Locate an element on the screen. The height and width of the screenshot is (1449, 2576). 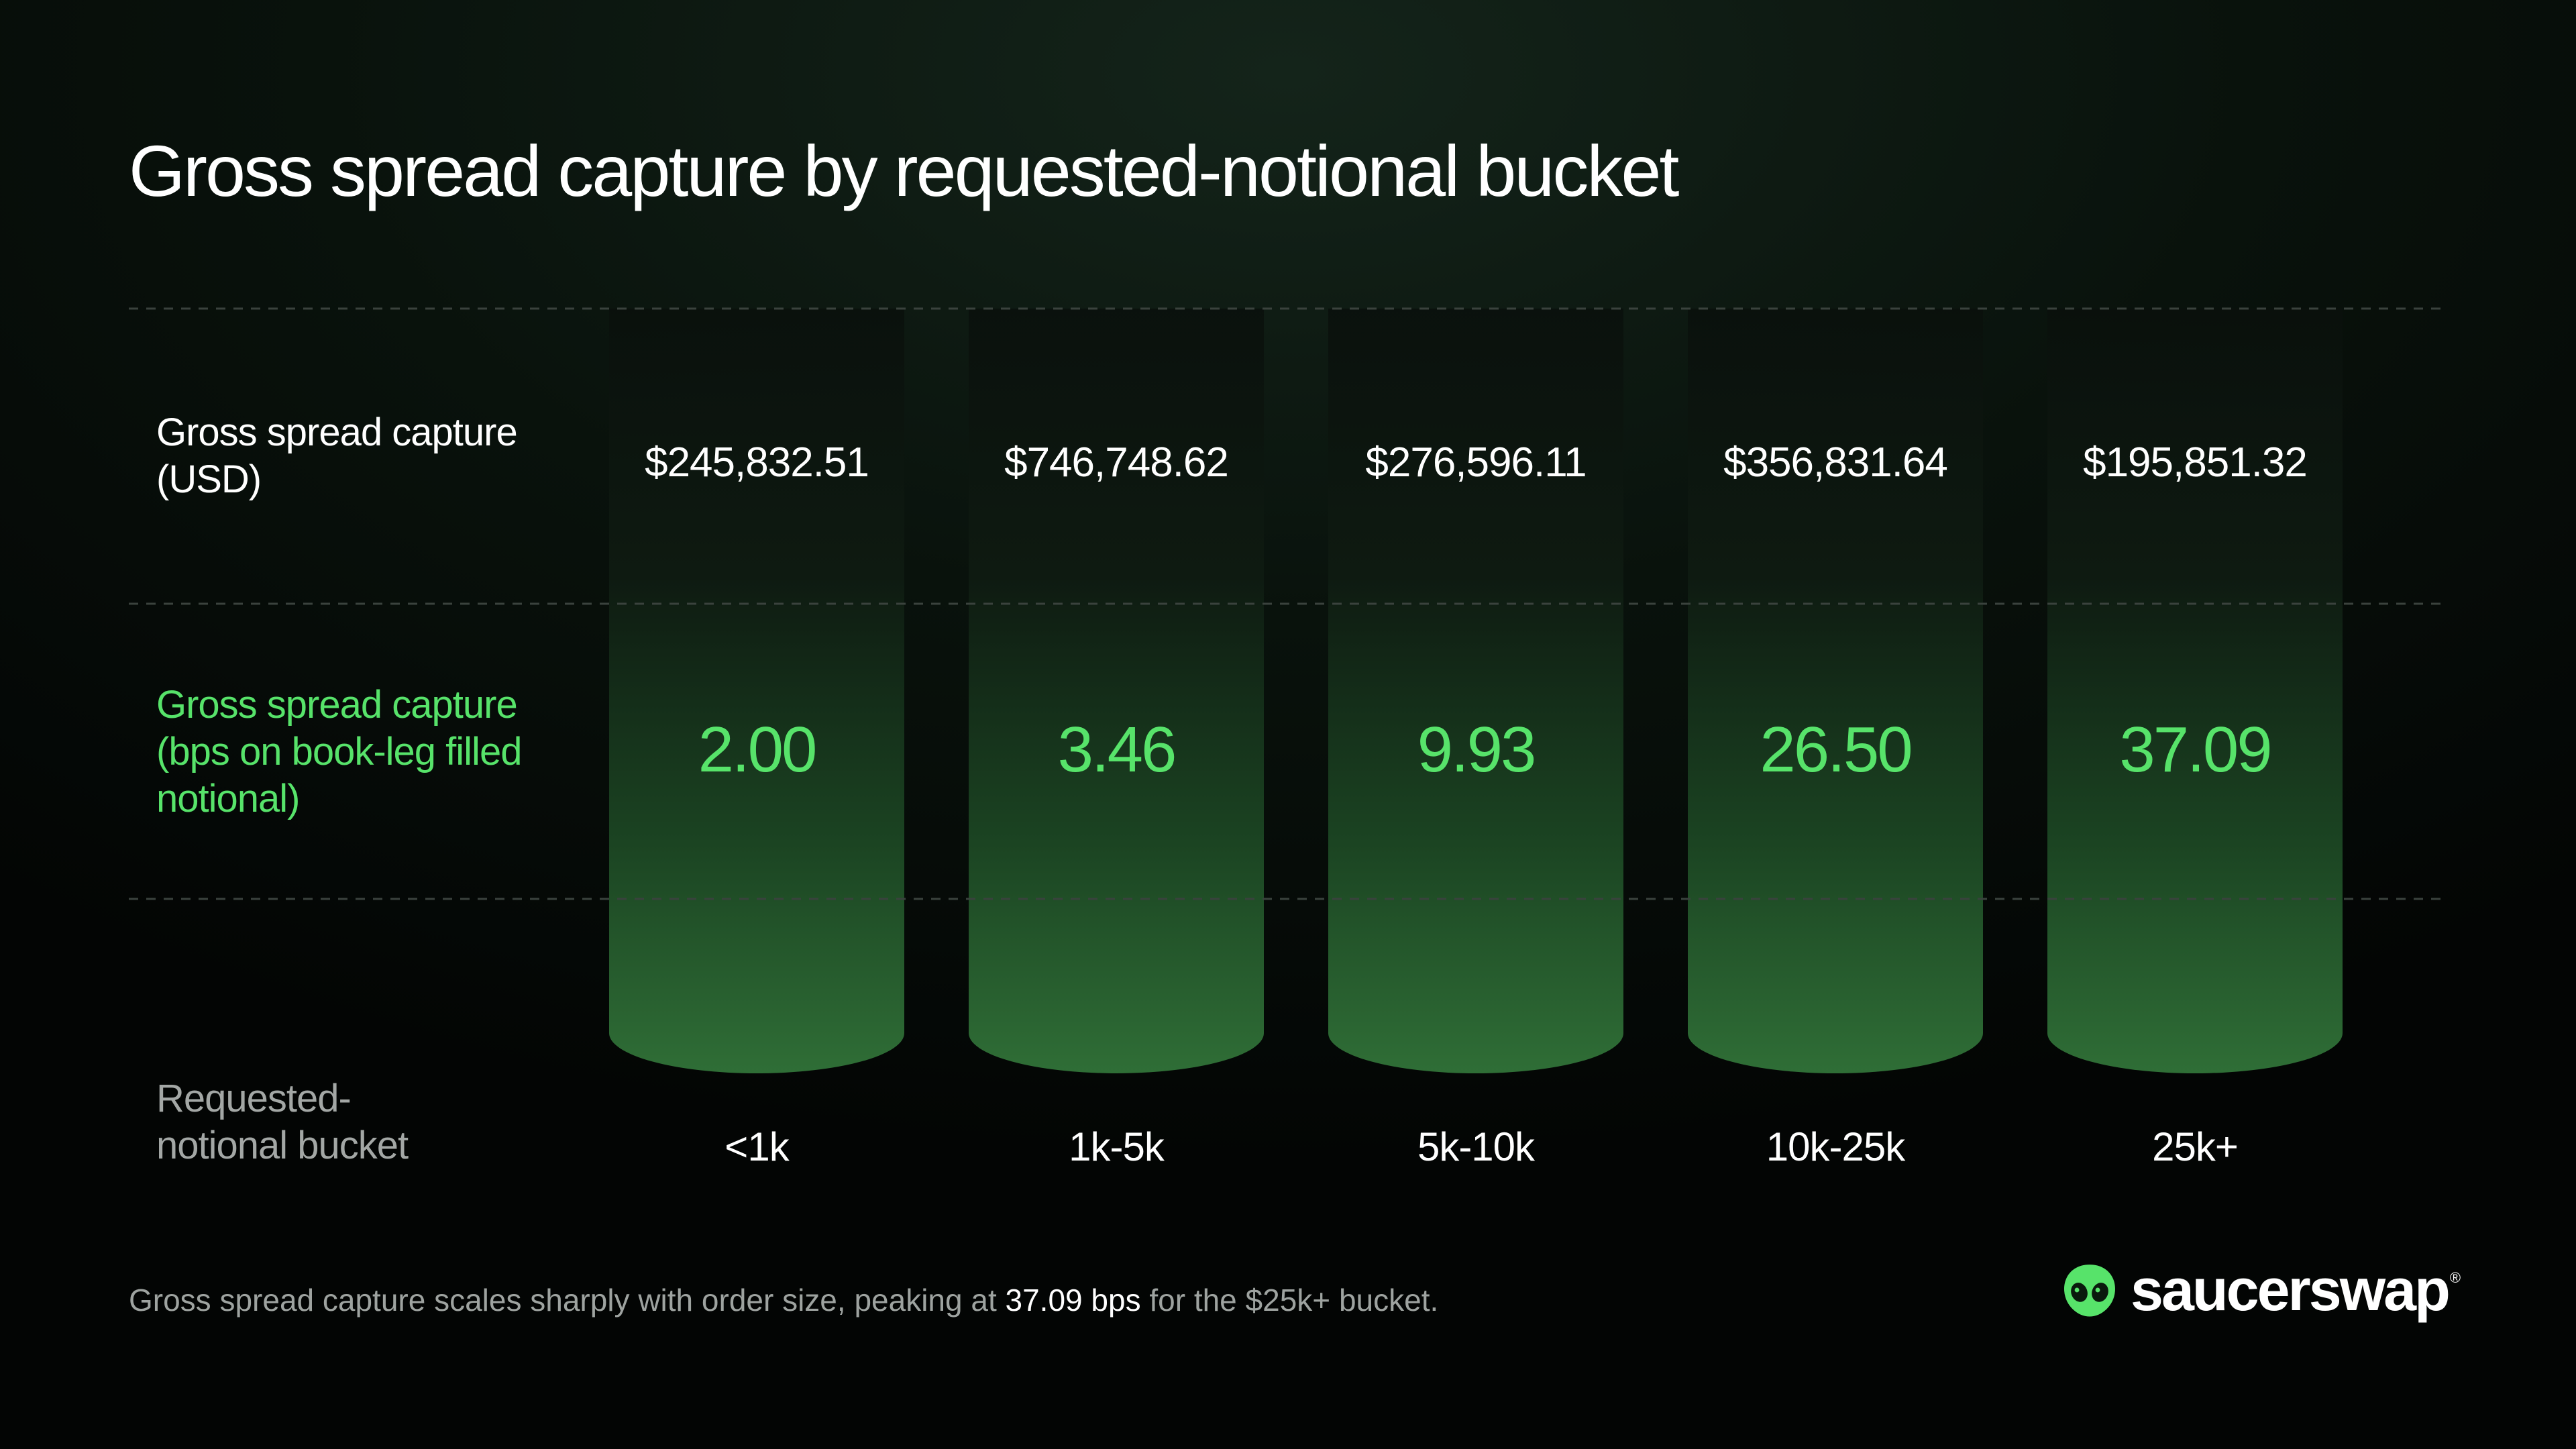
row-label-bucket-line2: notional bucket is located at coordinates (282, 1145).